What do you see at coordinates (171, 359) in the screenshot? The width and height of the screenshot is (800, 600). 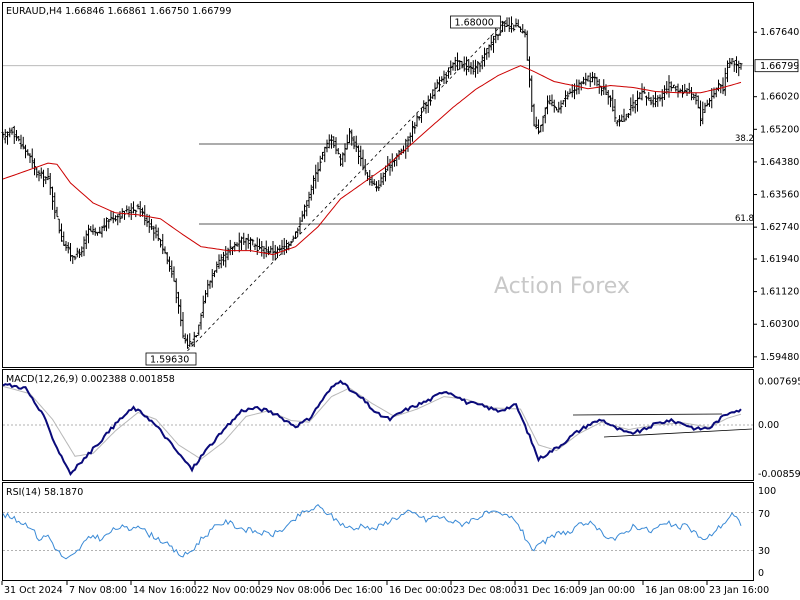 I see `low-label-box` at bounding box center [171, 359].